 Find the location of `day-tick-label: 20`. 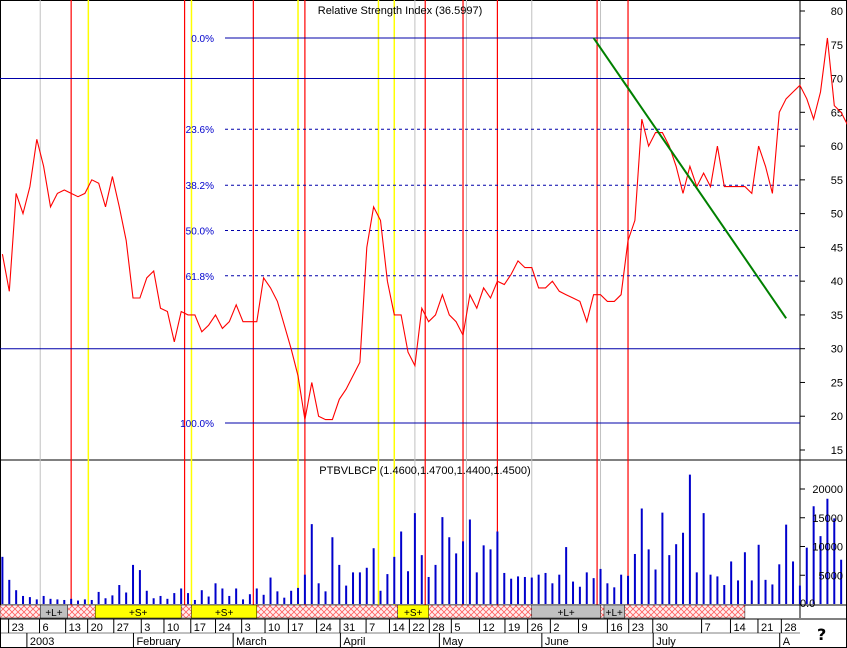

day-tick-label: 20 is located at coordinates (97, 628).